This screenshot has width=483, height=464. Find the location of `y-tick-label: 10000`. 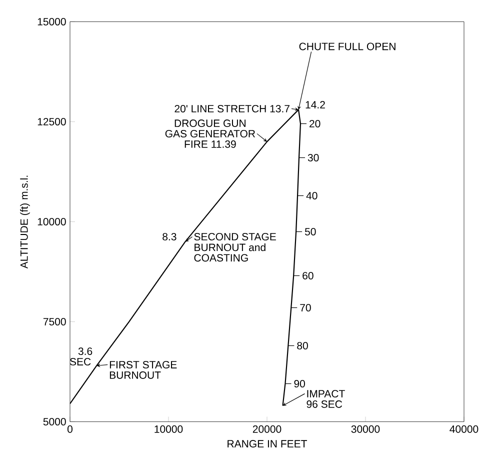

y-tick-label: 10000 is located at coordinates (52, 222).